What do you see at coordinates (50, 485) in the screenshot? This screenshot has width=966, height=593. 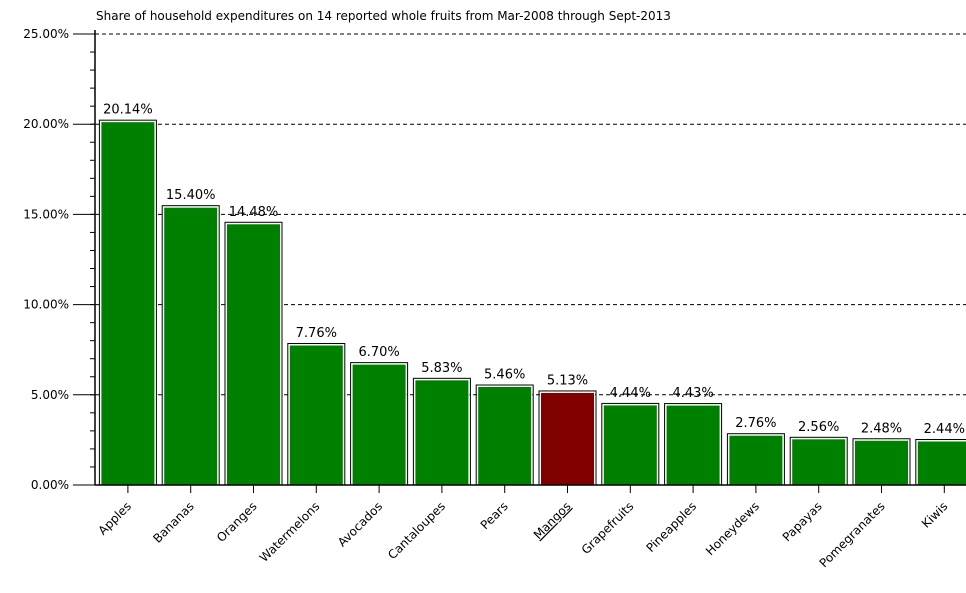 I see `y-tick-label: 0.00%` at bounding box center [50, 485].